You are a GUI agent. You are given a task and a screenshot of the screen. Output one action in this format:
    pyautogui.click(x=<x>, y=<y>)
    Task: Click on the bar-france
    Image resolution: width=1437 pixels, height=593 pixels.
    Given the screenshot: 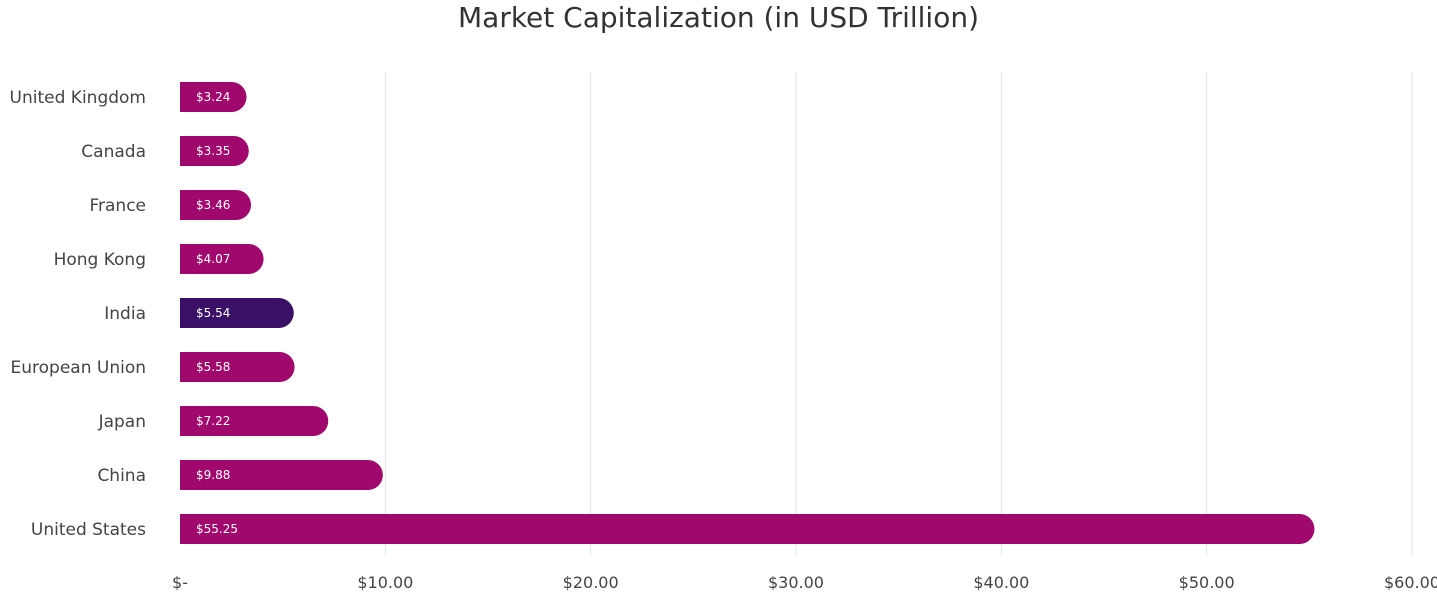 What is the action you would take?
    pyautogui.click(x=216, y=205)
    